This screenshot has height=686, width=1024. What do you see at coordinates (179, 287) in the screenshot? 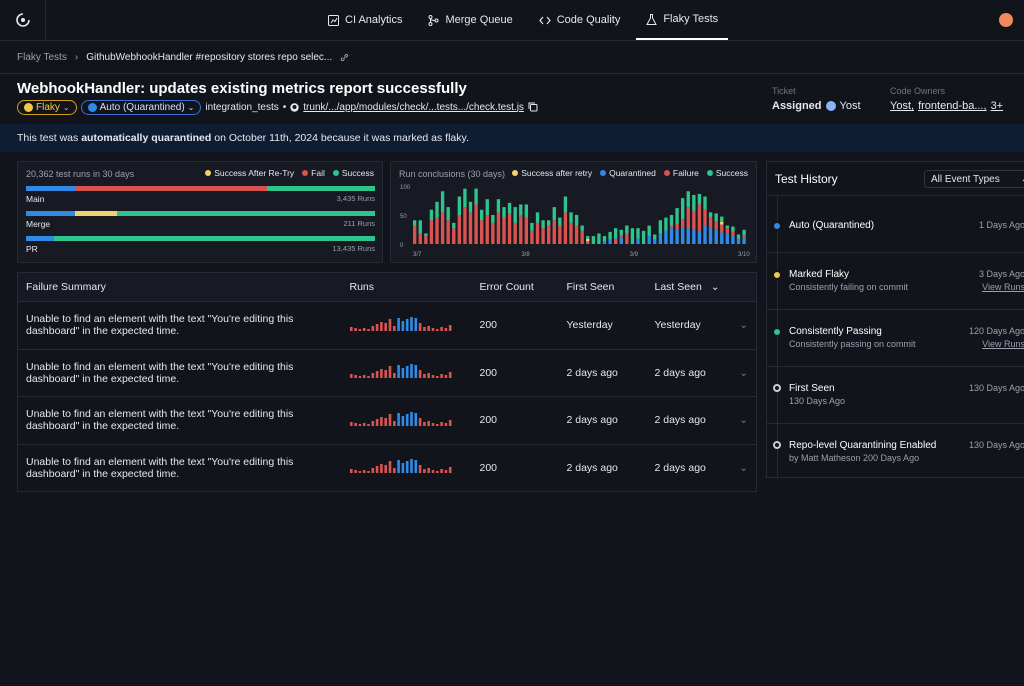
I see `col-failure-summary: Failure Summary` at bounding box center [179, 287].